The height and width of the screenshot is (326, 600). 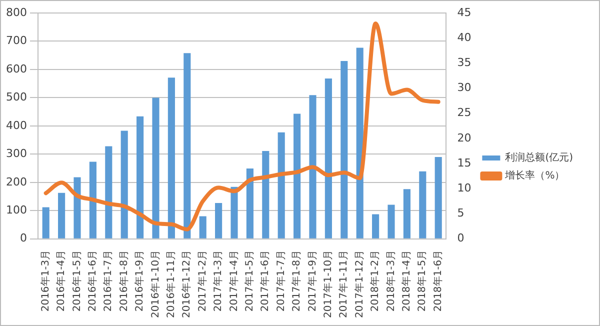 I want to click on y-tick-label: 100, so click(x=16, y=209).